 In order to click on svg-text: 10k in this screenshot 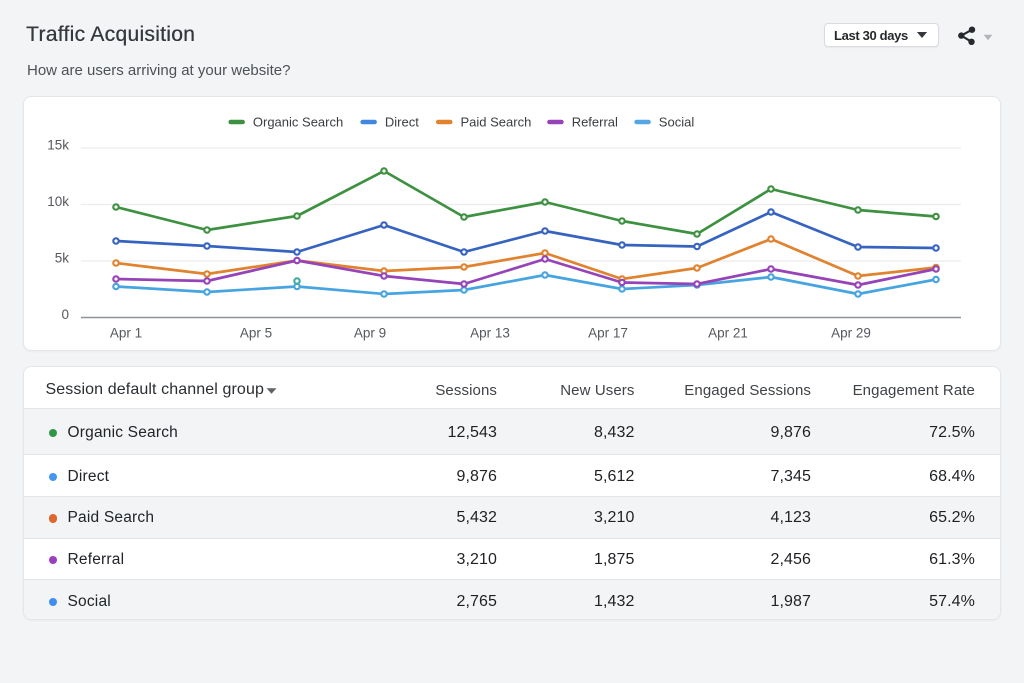, I will do `click(58, 201)`.